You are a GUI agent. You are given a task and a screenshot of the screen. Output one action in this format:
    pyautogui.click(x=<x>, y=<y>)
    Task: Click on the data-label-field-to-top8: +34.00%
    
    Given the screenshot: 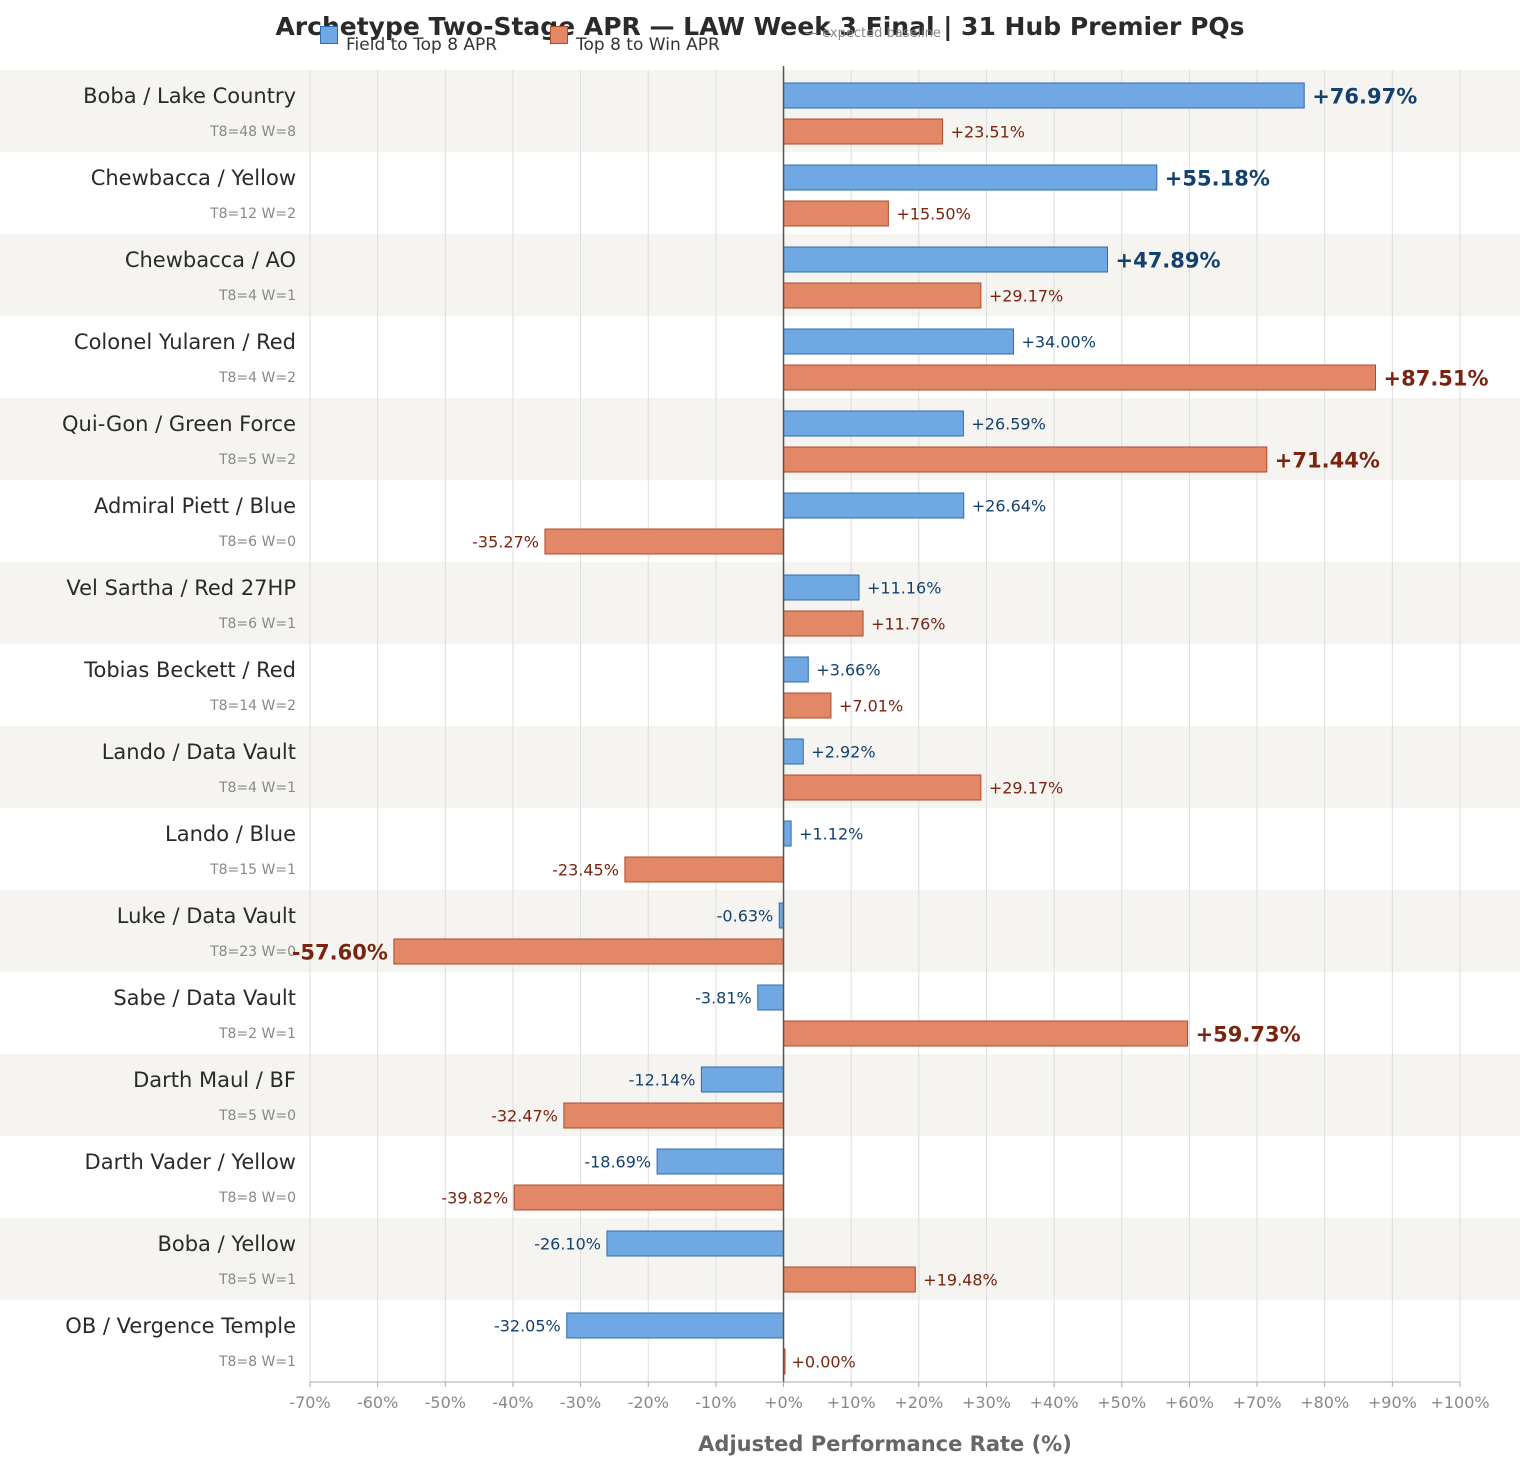 What is the action you would take?
    pyautogui.click(x=1059, y=342)
    